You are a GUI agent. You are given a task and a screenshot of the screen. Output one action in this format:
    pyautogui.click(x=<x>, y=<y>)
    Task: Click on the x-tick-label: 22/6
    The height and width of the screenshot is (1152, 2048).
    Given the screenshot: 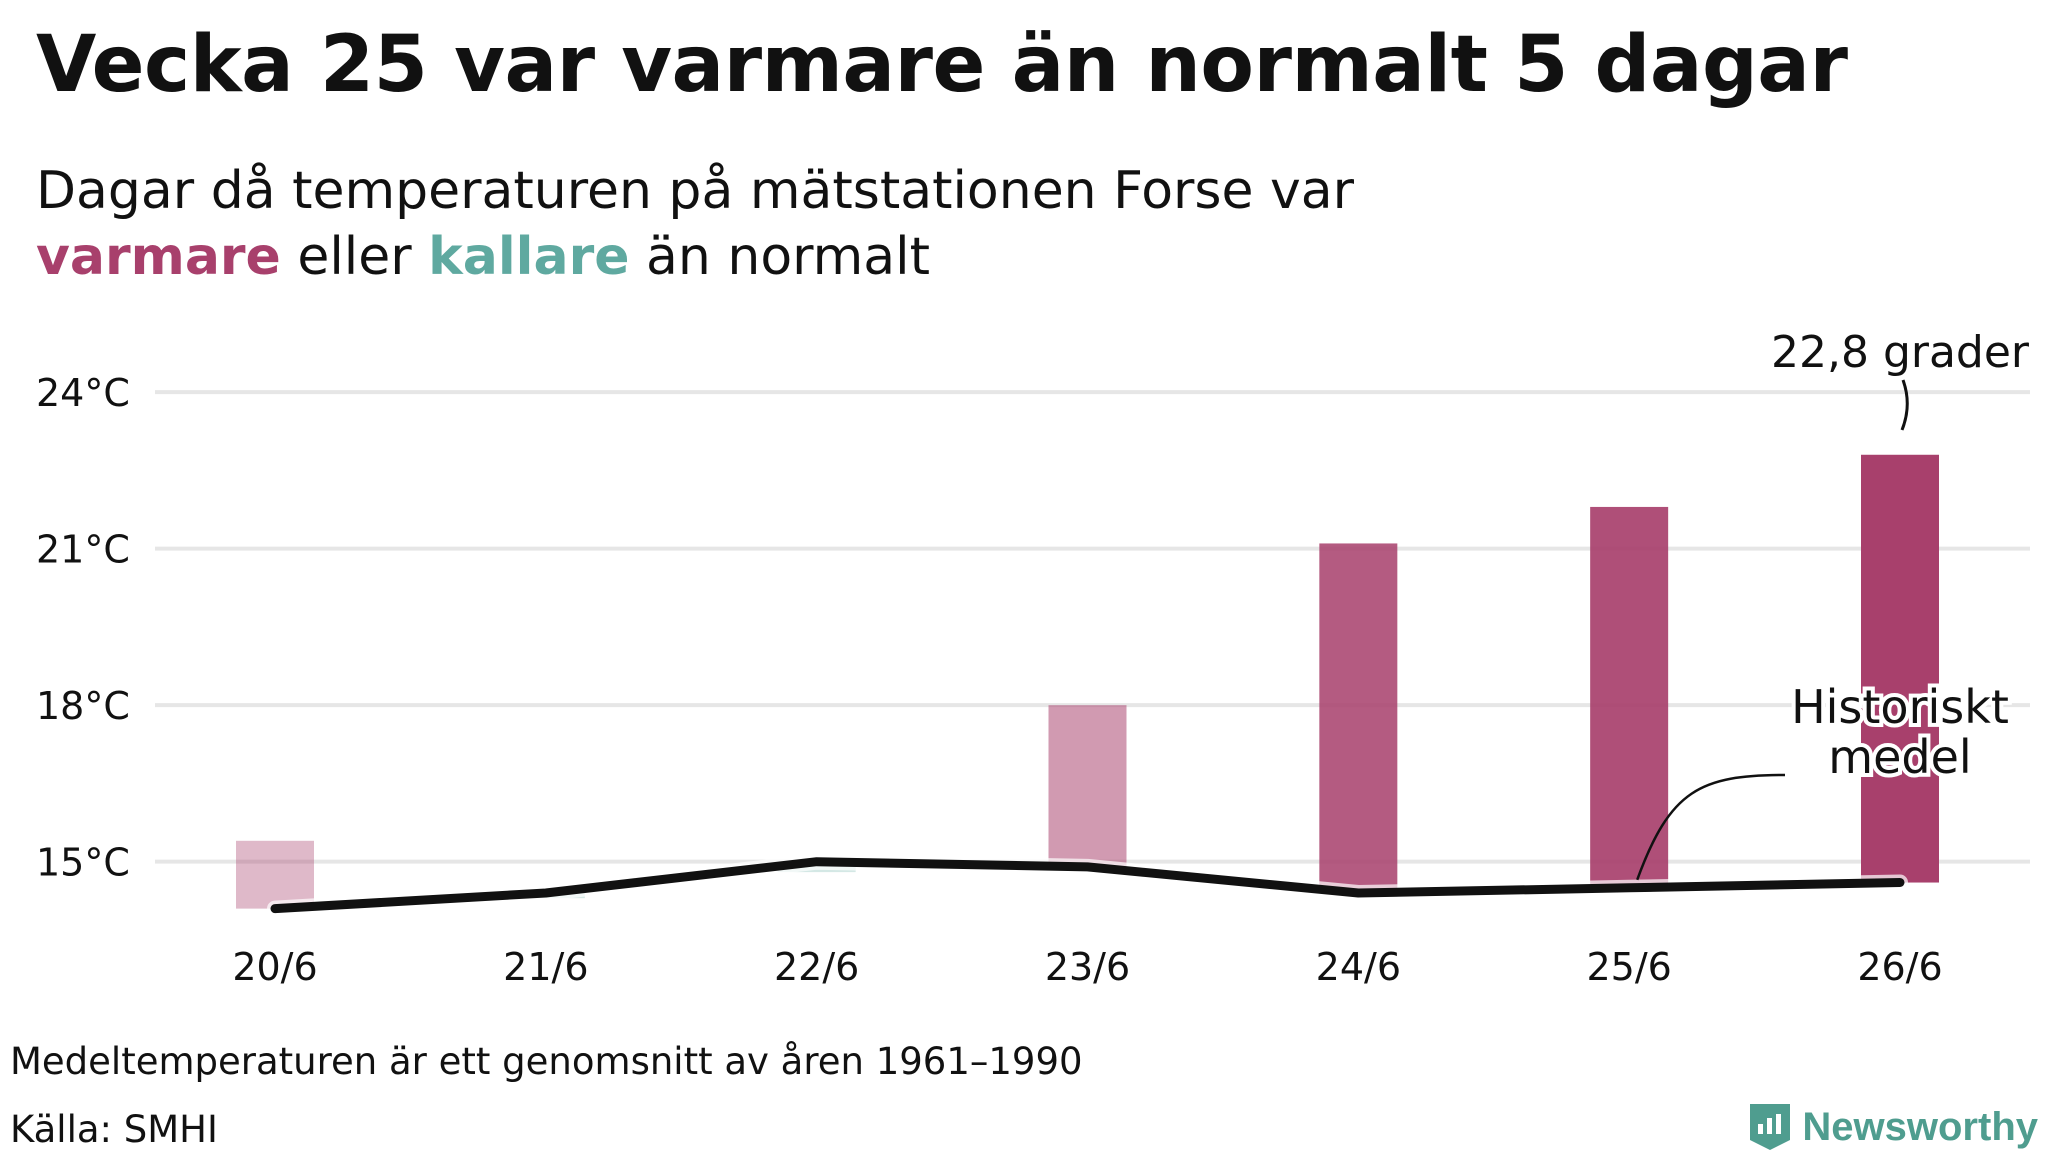 What is the action you would take?
    pyautogui.click(x=816, y=967)
    